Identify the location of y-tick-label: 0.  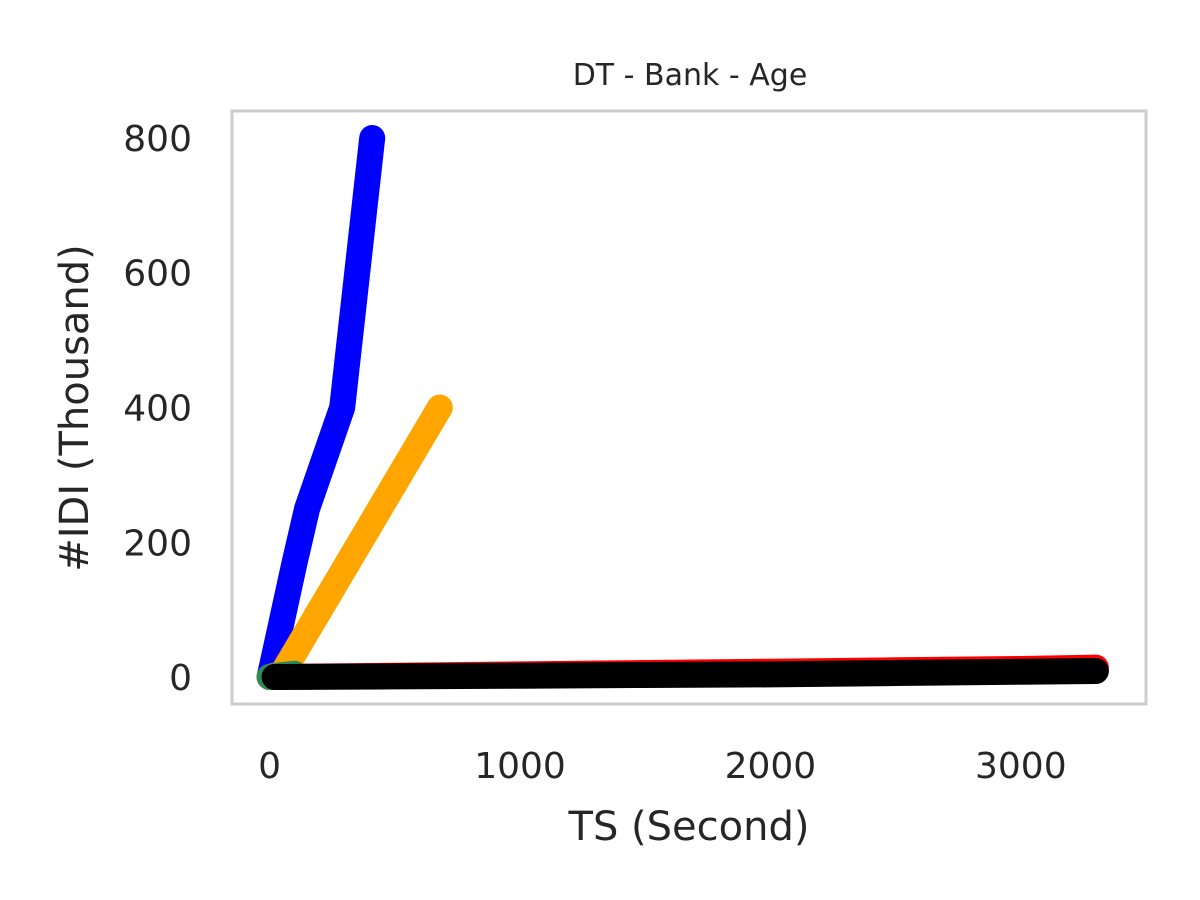
(180, 678).